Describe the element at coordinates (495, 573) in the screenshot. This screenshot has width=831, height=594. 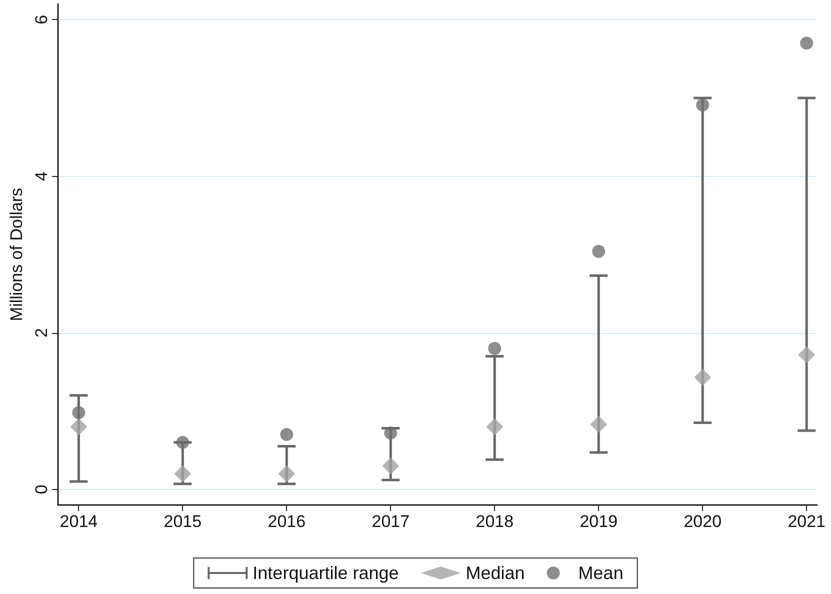
I see `legend-label: Median` at that location.